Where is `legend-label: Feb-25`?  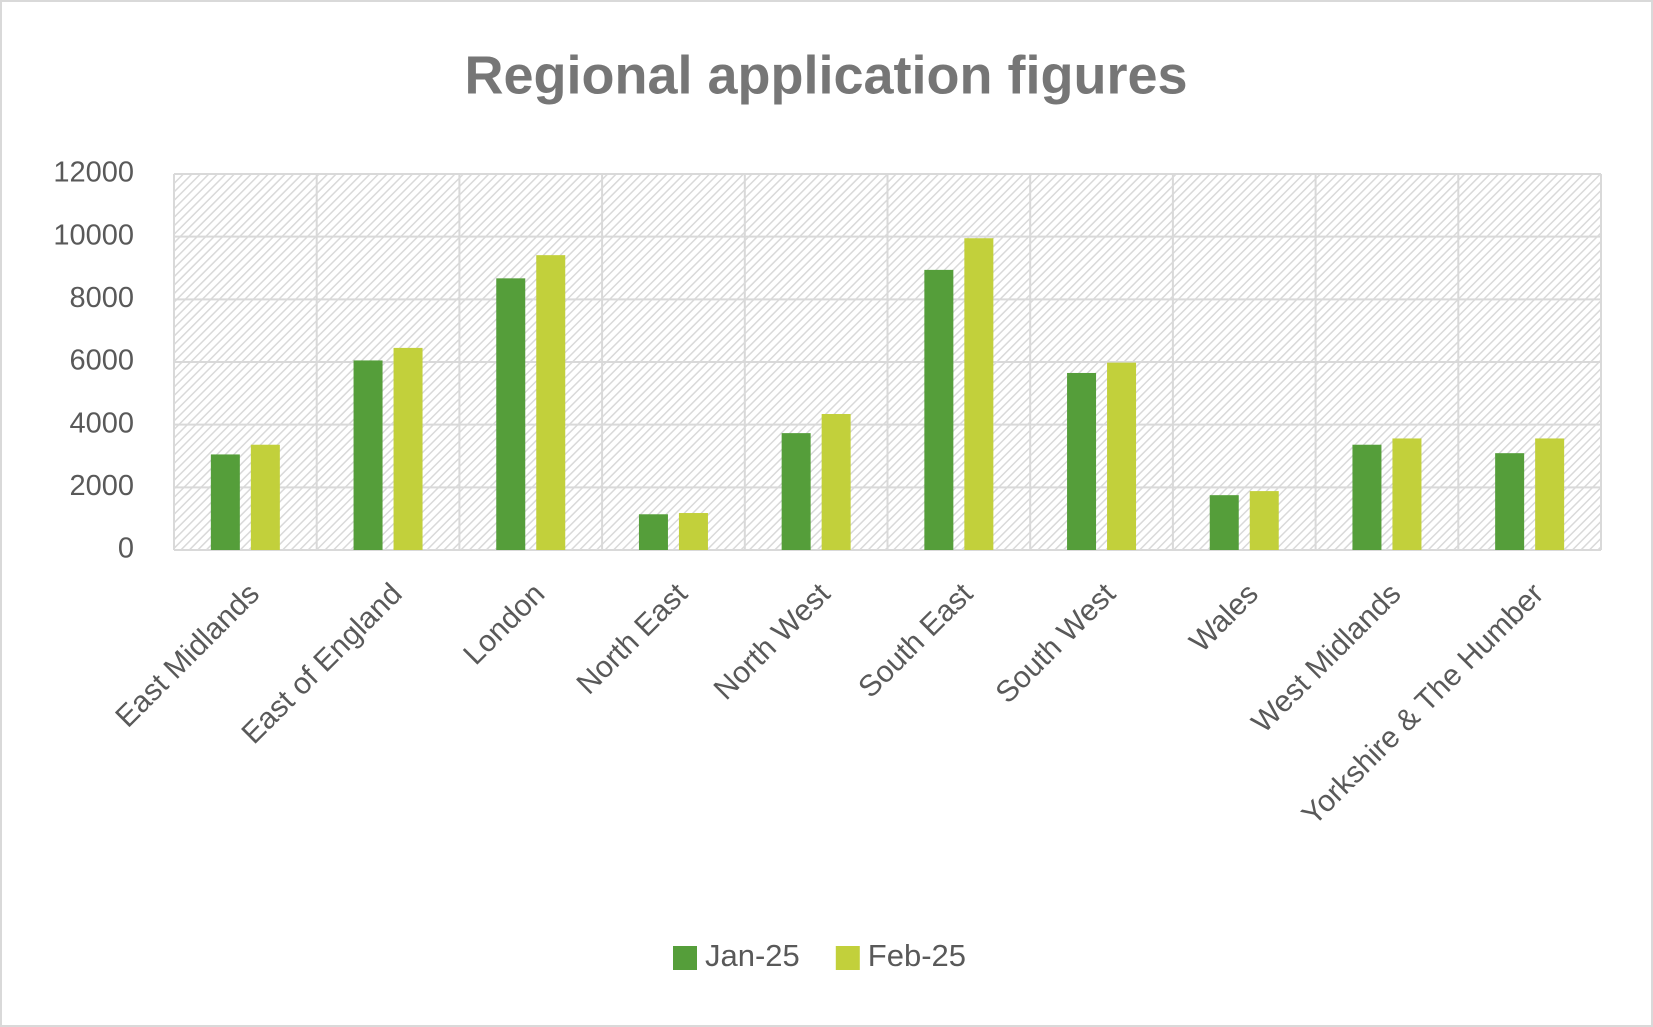
legend-label: Feb-25 is located at coordinates (917, 955).